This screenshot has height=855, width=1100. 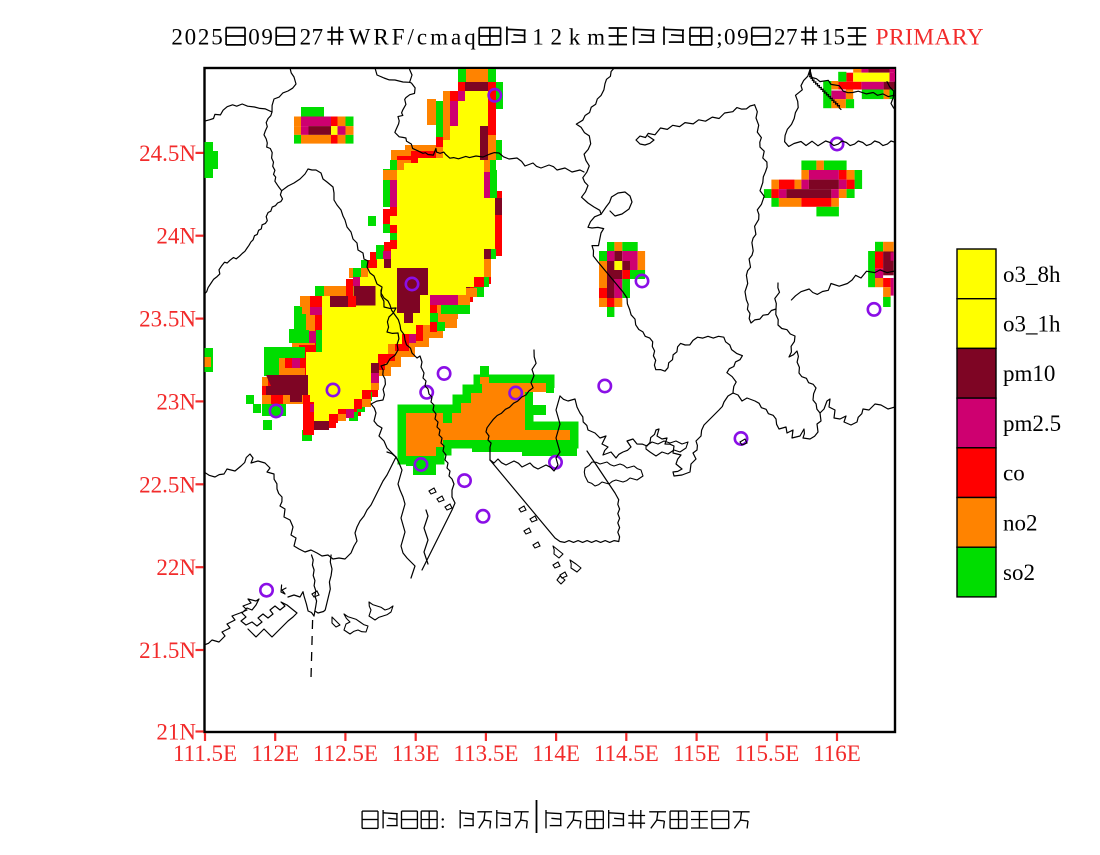 I want to click on svg-text: 22N, so click(x=176, y=567).